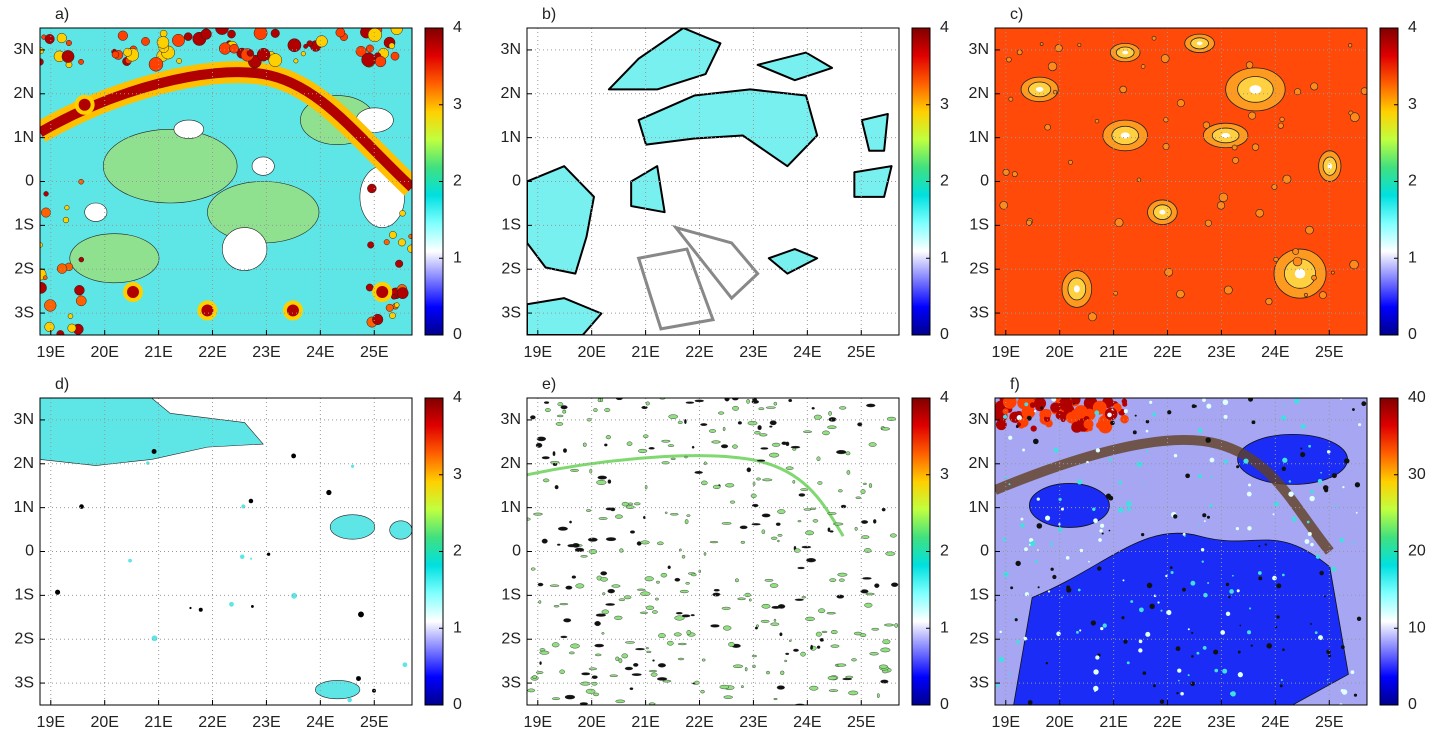  Describe the element at coordinates (979, 137) in the screenshot. I see `y-tick-label: 1N` at that location.